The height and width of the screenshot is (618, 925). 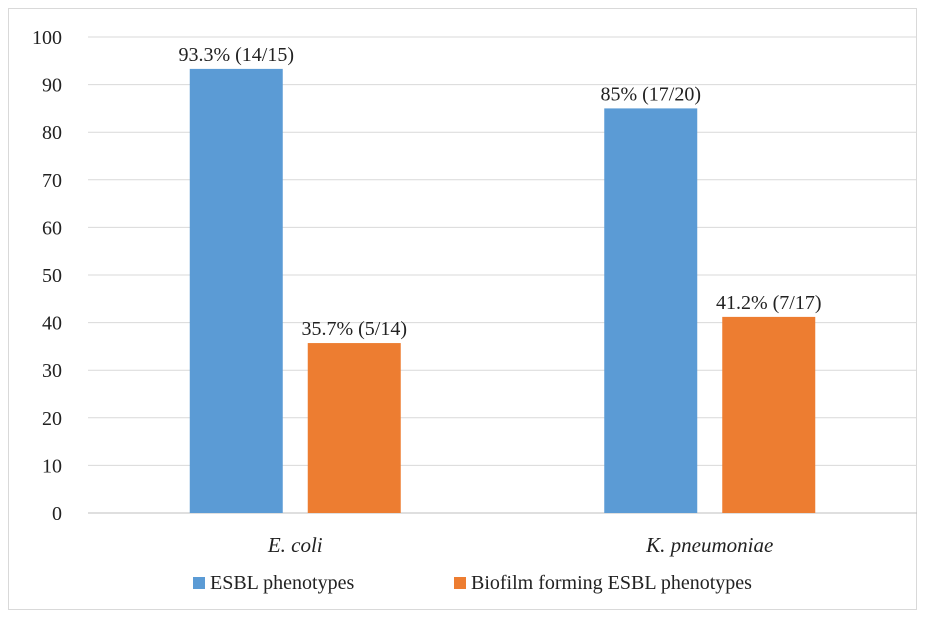 What do you see at coordinates (282, 583) in the screenshot?
I see `legend-label: ESBL phenotypes` at bounding box center [282, 583].